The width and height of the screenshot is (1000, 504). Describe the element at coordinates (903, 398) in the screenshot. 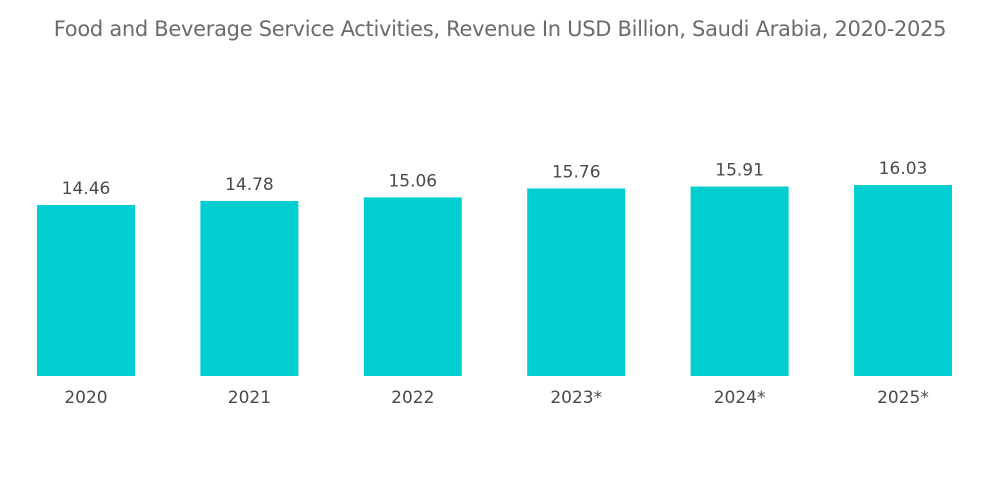

I see `category-label: 2025*` at that location.